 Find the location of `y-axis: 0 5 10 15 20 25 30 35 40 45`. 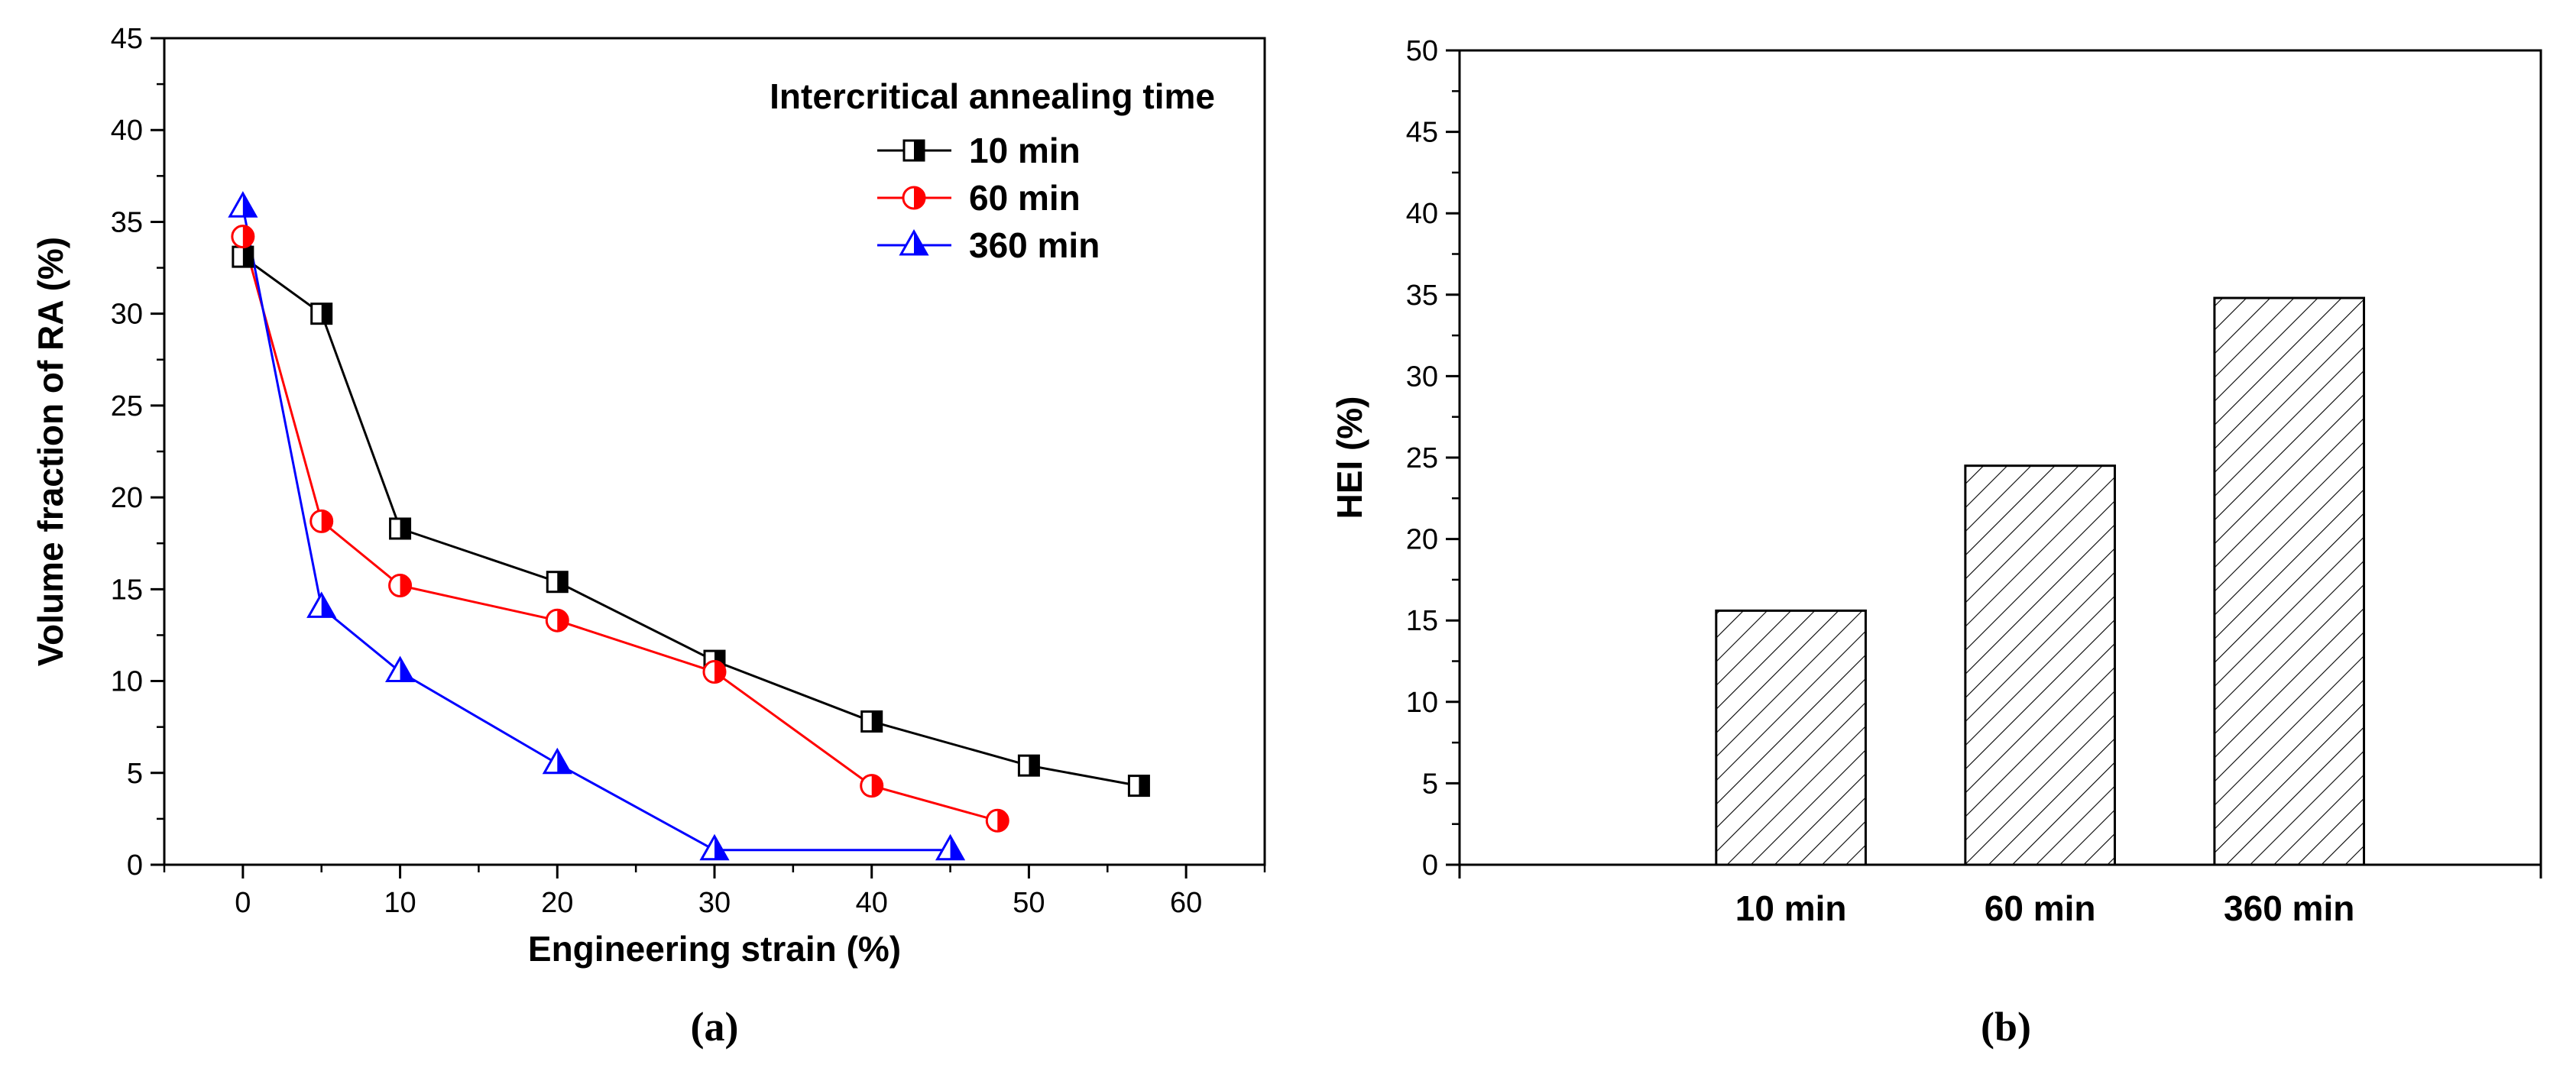

y-axis: 0 5 10 15 20 25 30 35 40 45 is located at coordinates (137, 452).